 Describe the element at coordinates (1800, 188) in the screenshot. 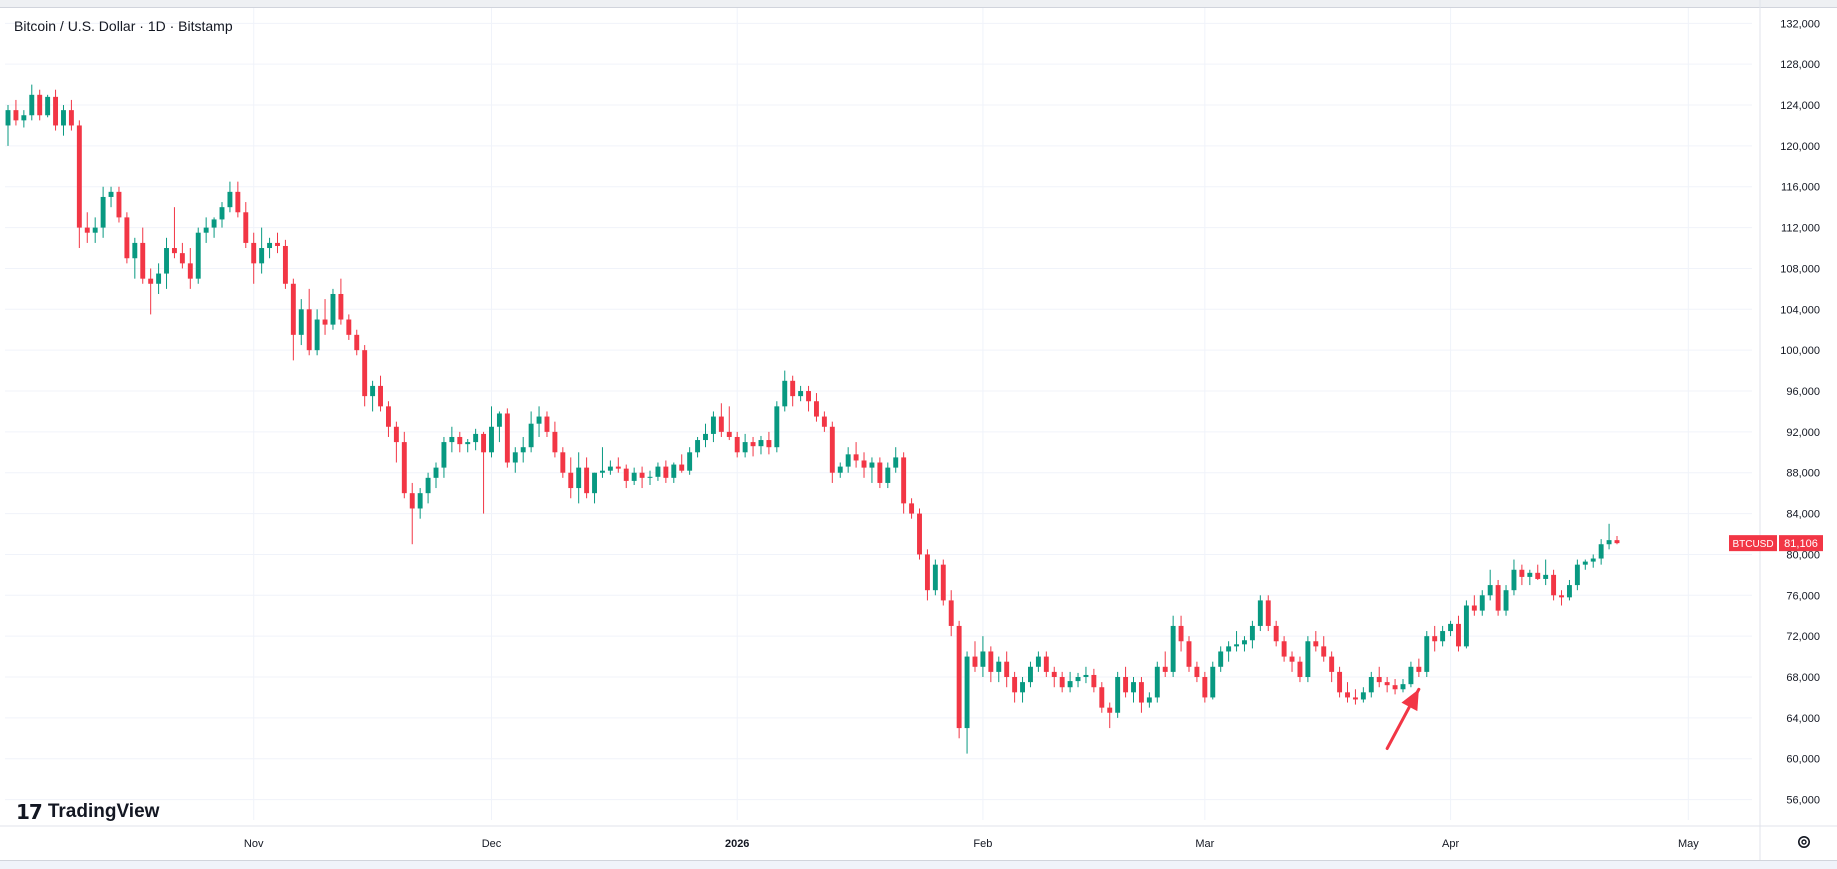

I see `price-tick-label: 116,000` at that location.